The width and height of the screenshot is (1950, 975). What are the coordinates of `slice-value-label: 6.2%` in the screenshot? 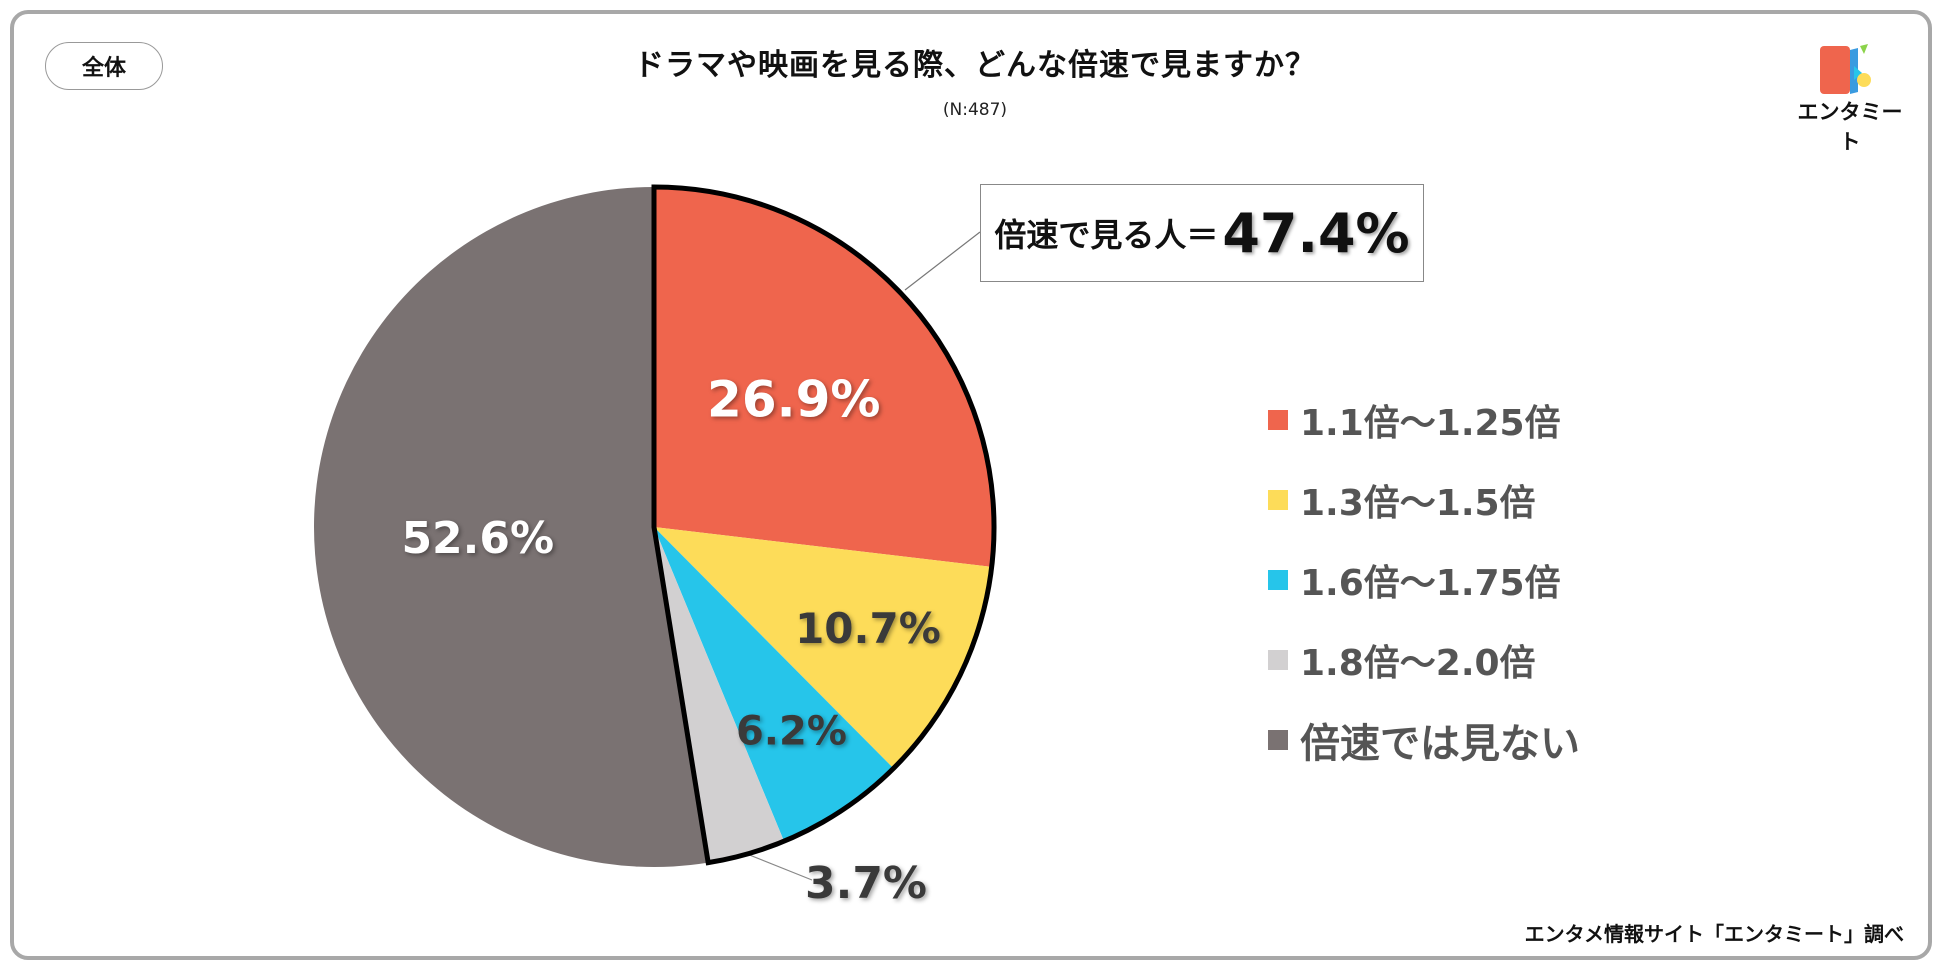 It's located at (791, 732).